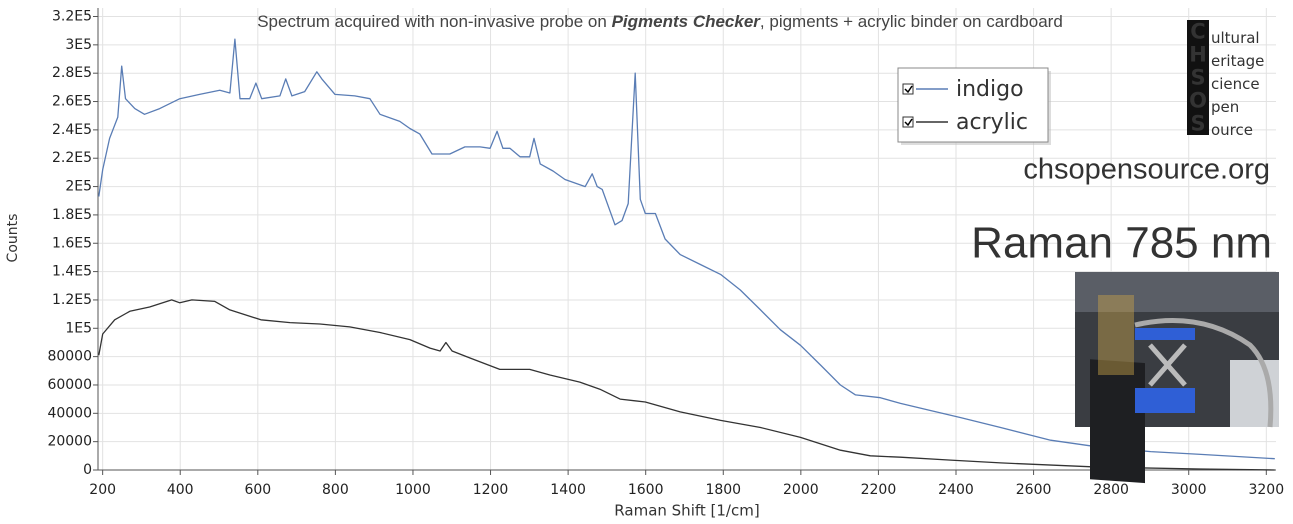  I want to click on y-tick-label: 1.8E5, so click(72, 215).